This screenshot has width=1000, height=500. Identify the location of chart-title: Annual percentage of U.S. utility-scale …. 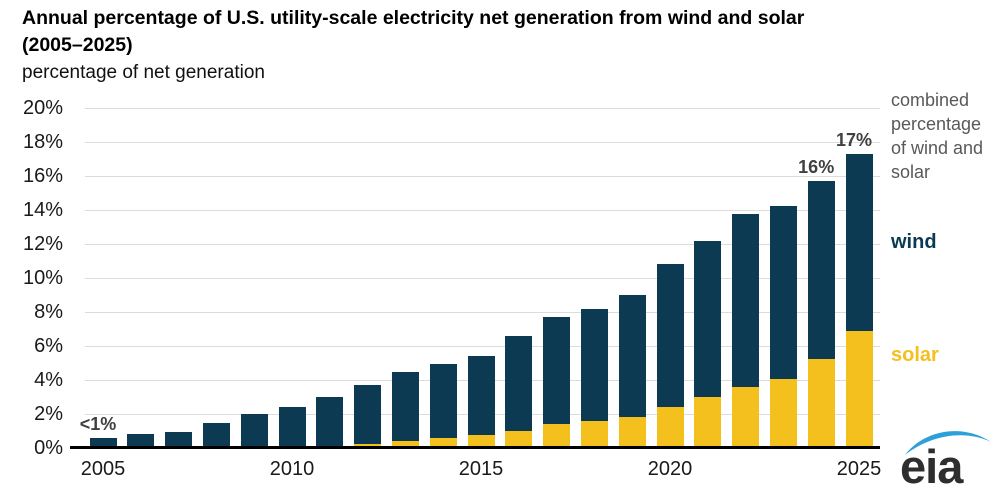
(413, 18).